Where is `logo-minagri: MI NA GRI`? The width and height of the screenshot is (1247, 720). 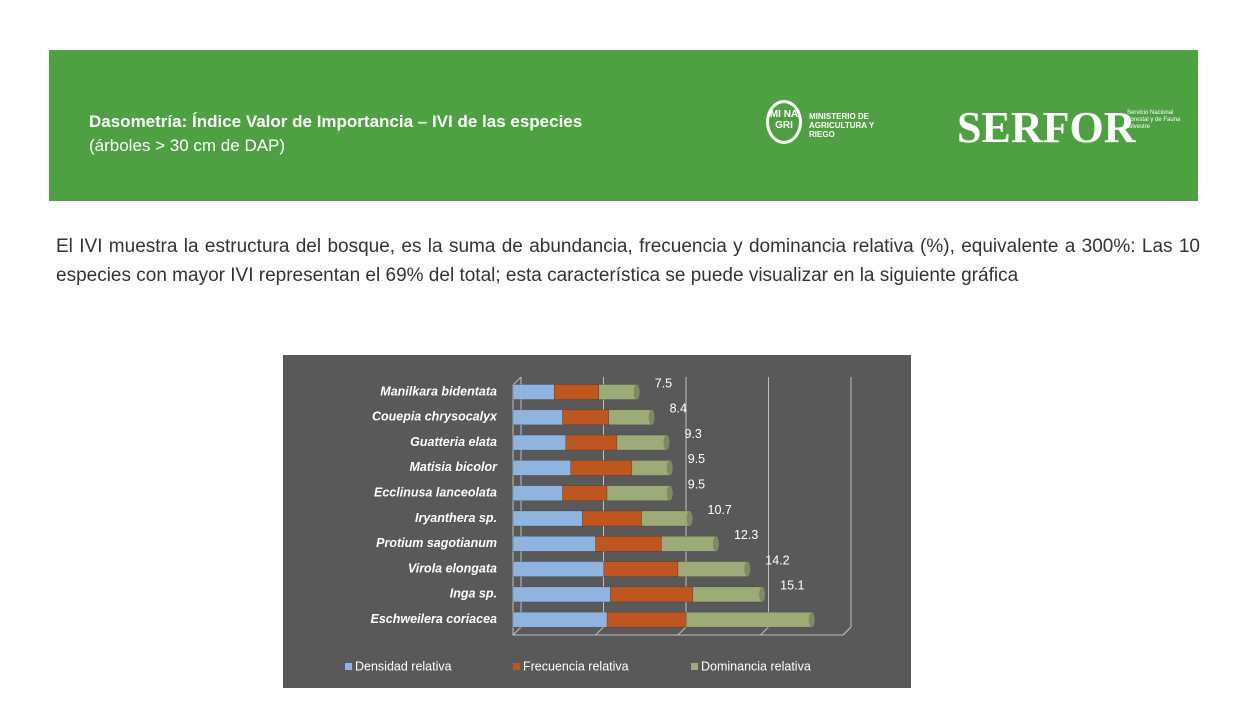 logo-minagri: MI NA GRI is located at coordinates (784, 122).